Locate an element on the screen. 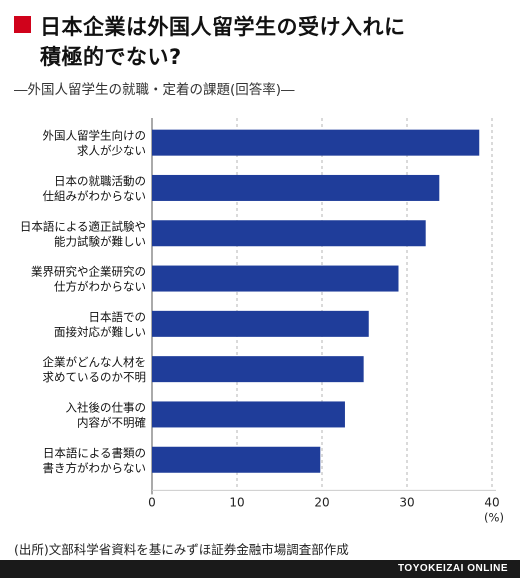 This screenshot has height=578, width=520. x-tick-label-40: 40 is located at coordinates (491, 502).